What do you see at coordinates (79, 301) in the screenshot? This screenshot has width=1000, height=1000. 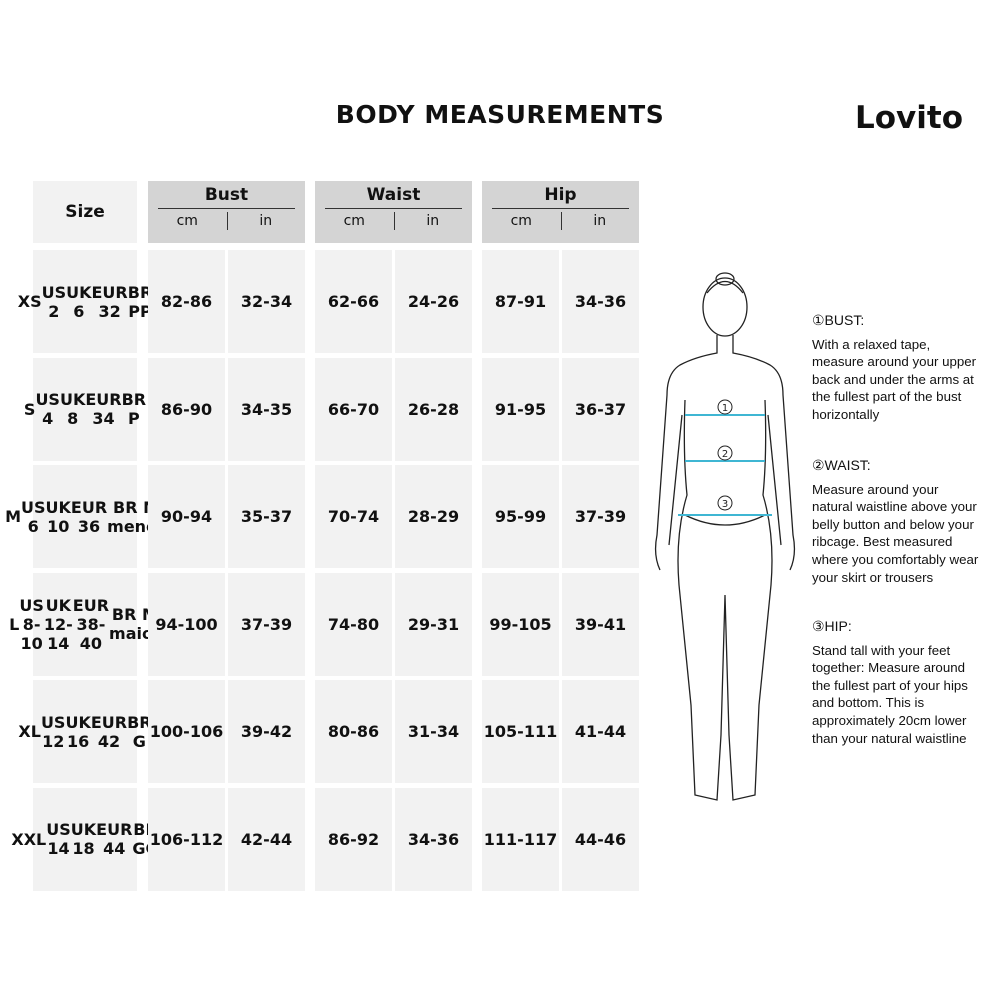 I see `size-line: UK 6` at bounding box center [79, 301].